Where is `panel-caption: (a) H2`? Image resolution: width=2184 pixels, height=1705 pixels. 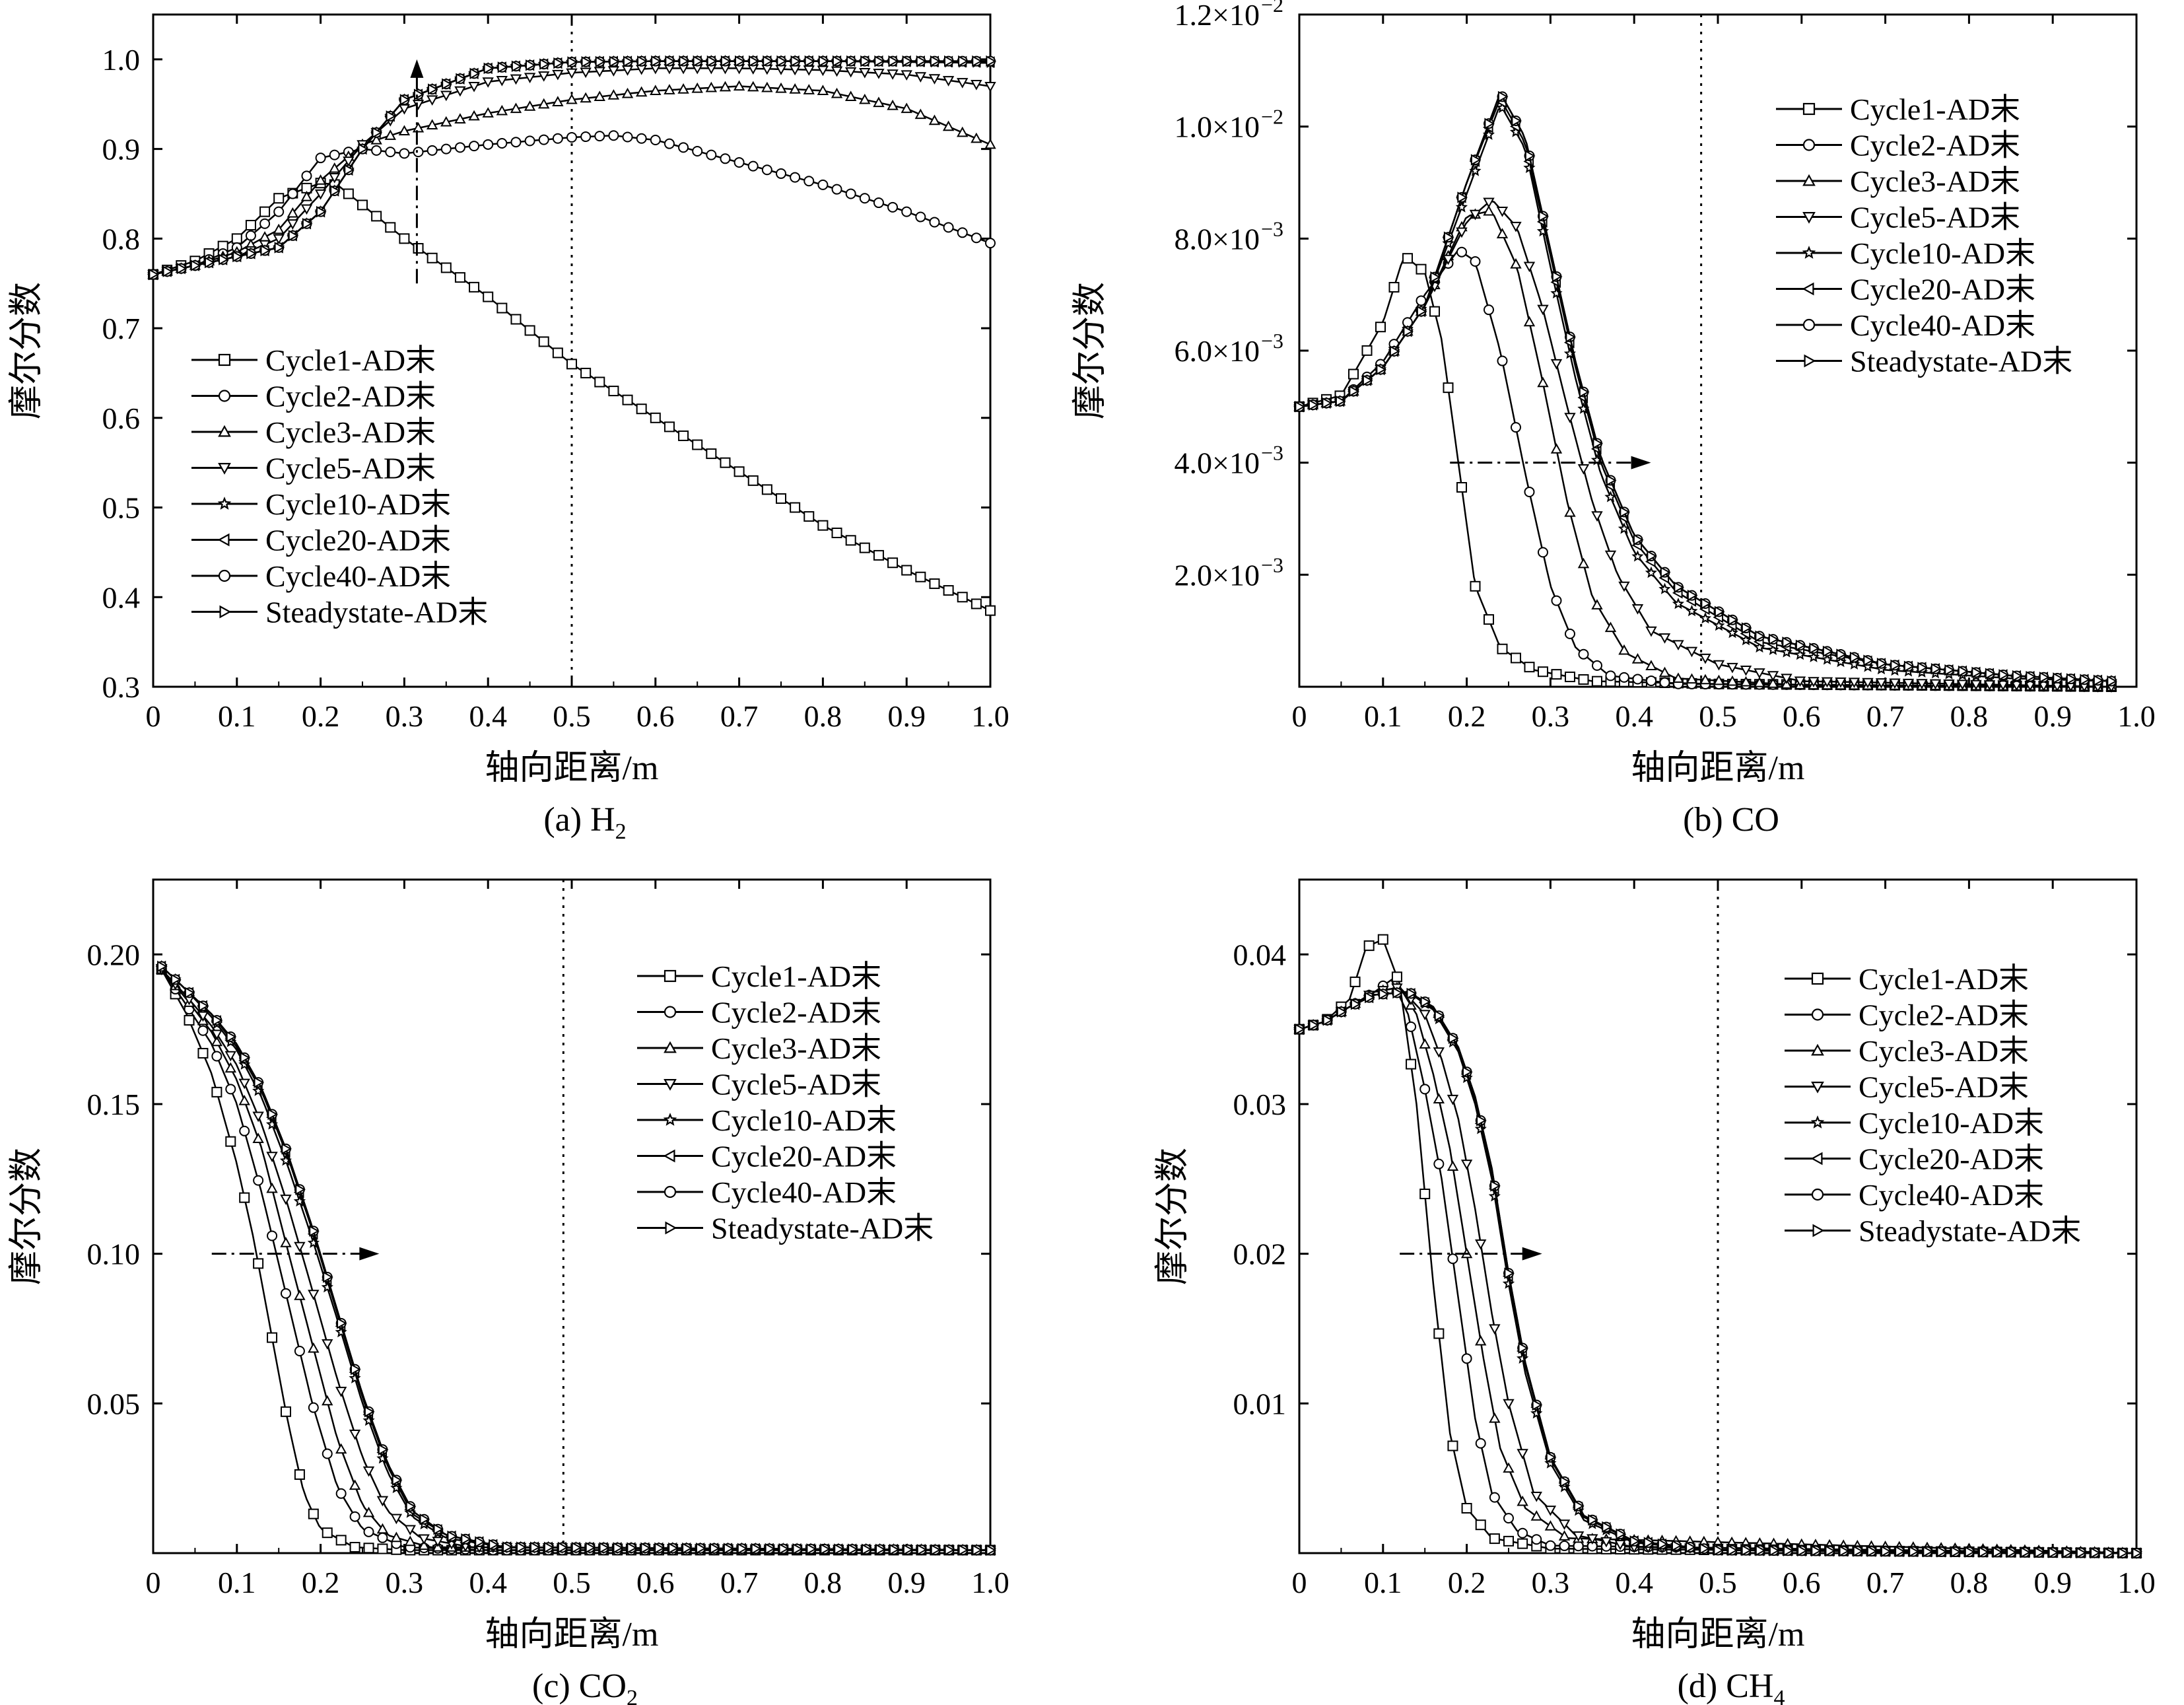
panel-caption: (a) H2 is located at coordinates (584, 822).